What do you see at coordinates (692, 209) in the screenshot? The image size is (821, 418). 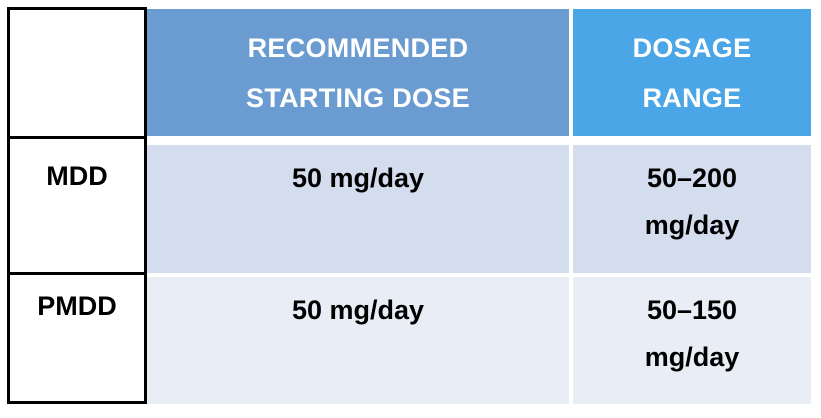 I see `table-cell-mdd-dosage-range: 50–200 mg/day` at bounding box center [692, 209].